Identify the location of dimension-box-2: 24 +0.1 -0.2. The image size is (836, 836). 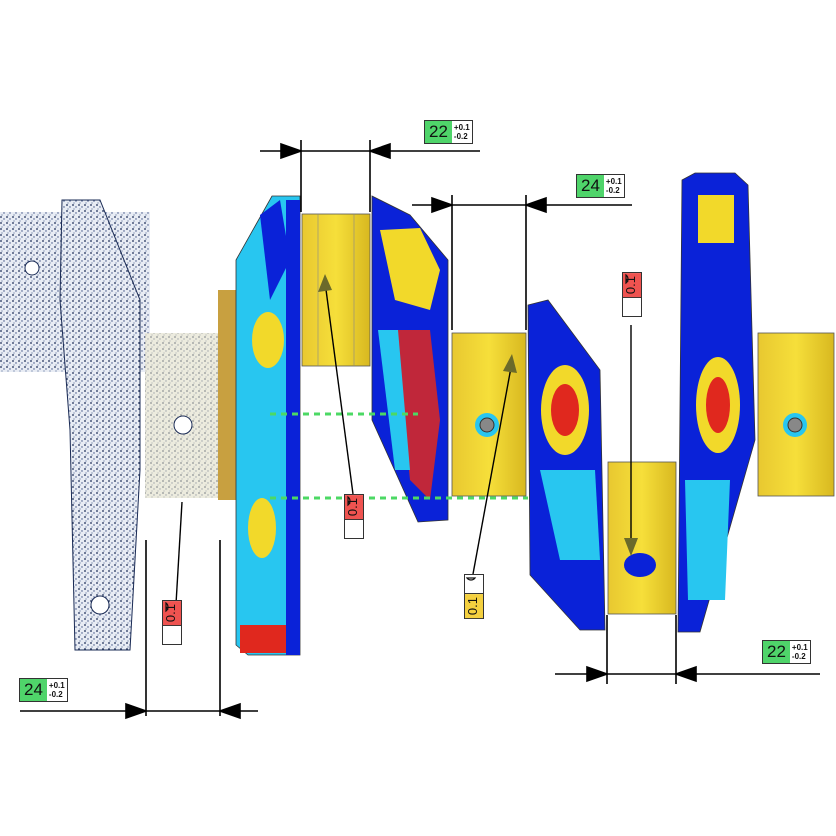
(600, 186).